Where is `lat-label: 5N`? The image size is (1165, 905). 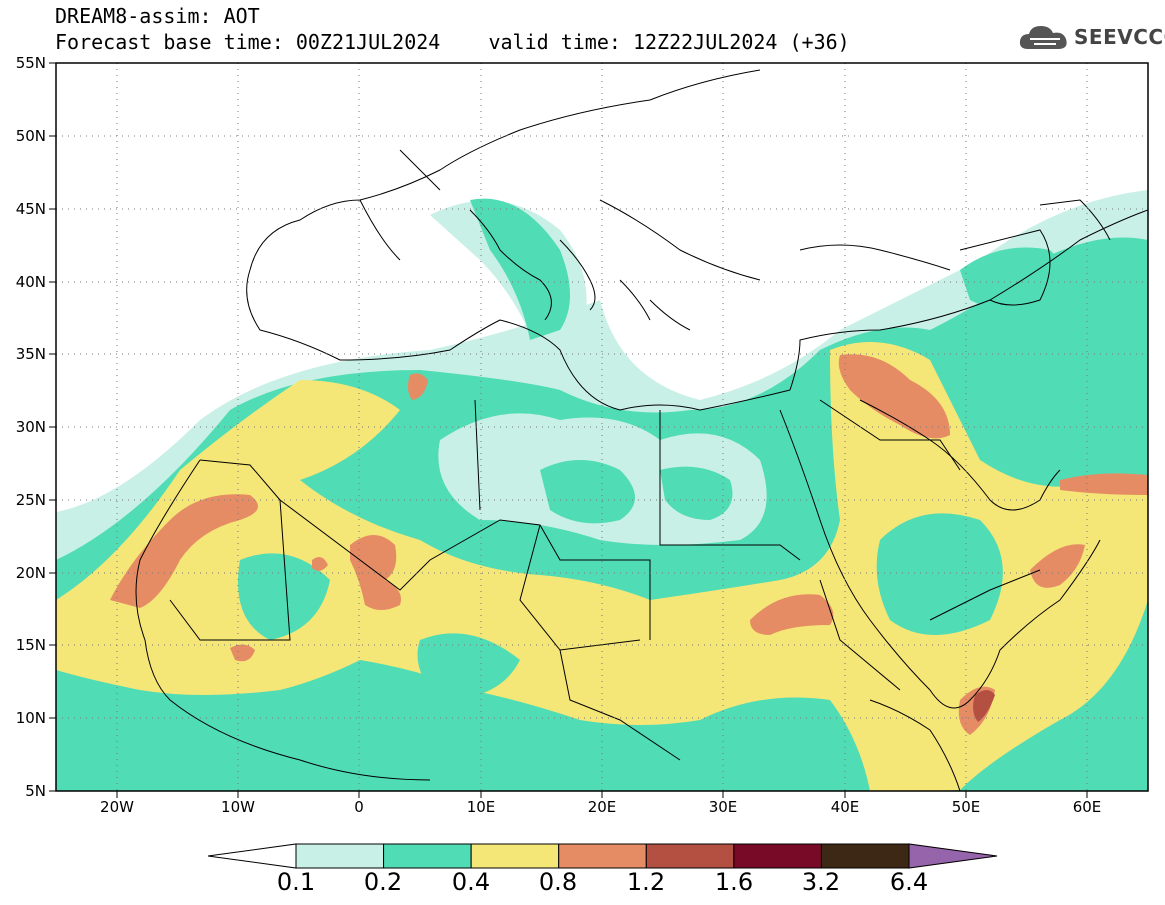 lat-label: 5N is located at coordinates (35, 791).